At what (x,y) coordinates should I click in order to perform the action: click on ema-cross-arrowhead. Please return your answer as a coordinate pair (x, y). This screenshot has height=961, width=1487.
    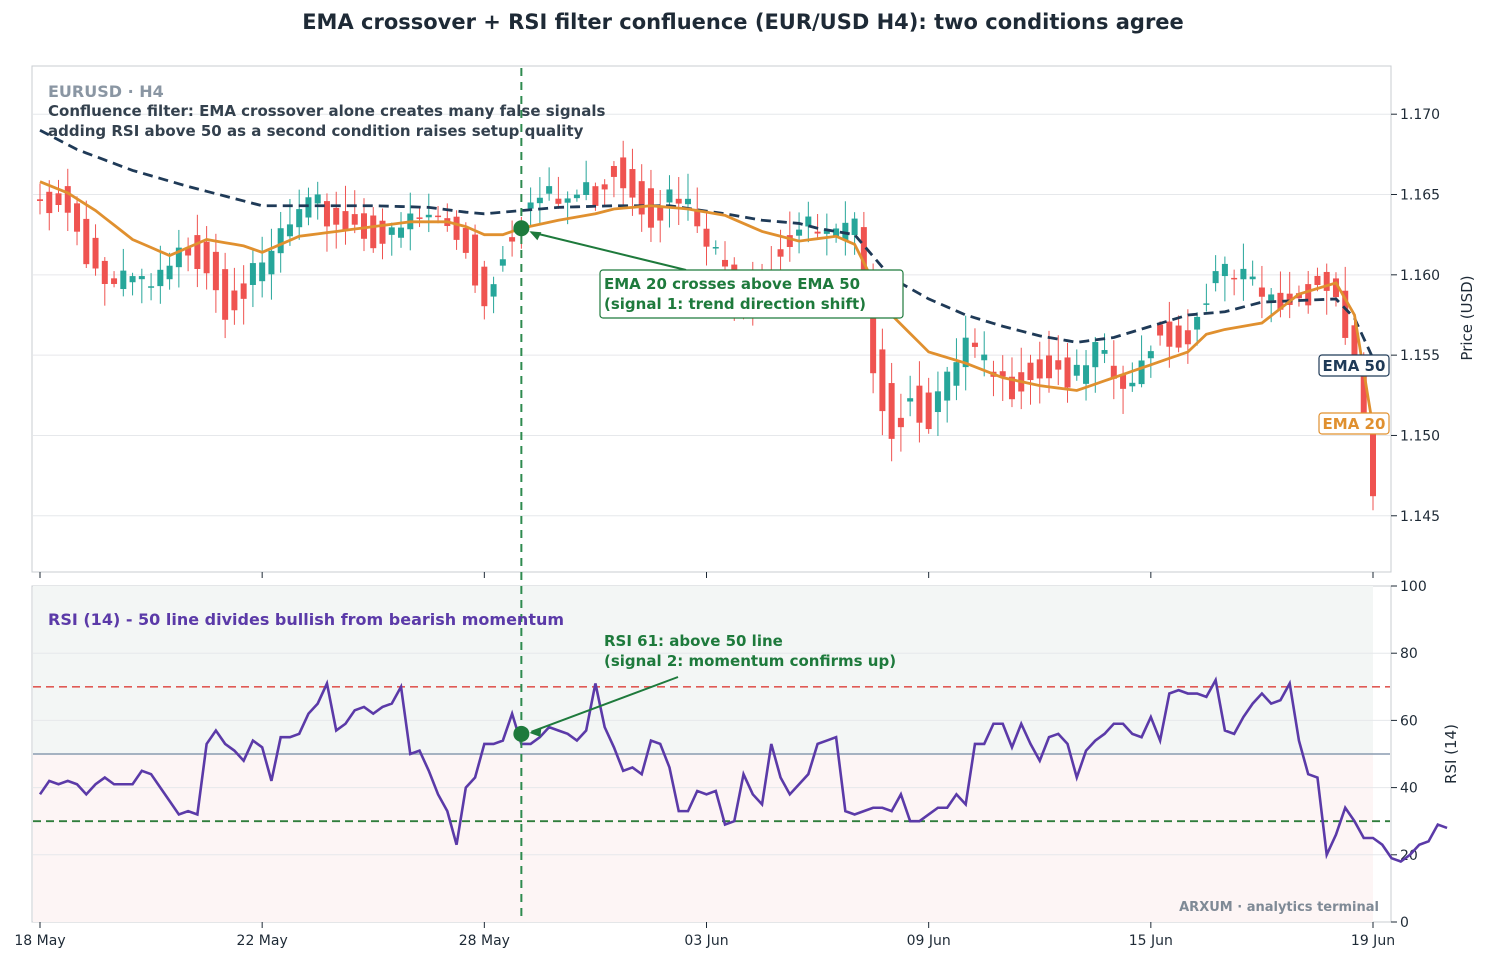
    Looking at the image, I should click on (535, 236).